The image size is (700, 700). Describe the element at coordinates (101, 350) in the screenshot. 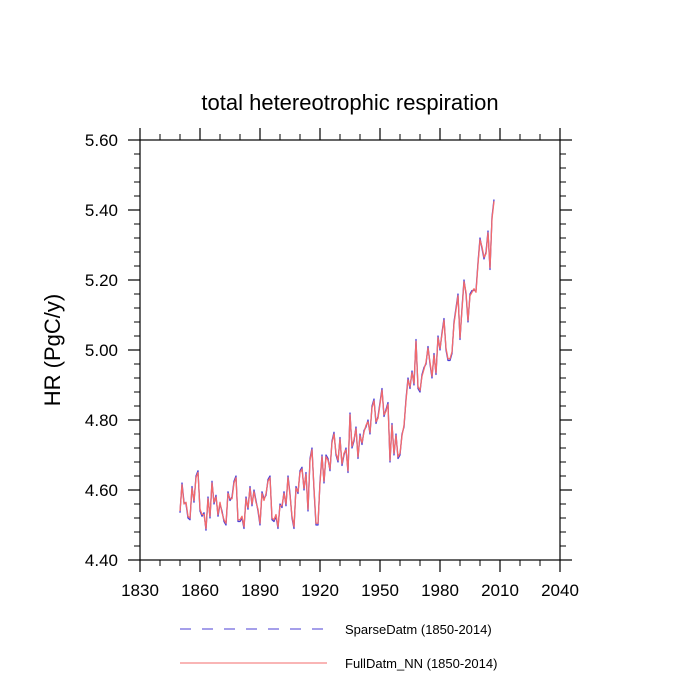

I see `y-tick-label: 5.00` at that location.